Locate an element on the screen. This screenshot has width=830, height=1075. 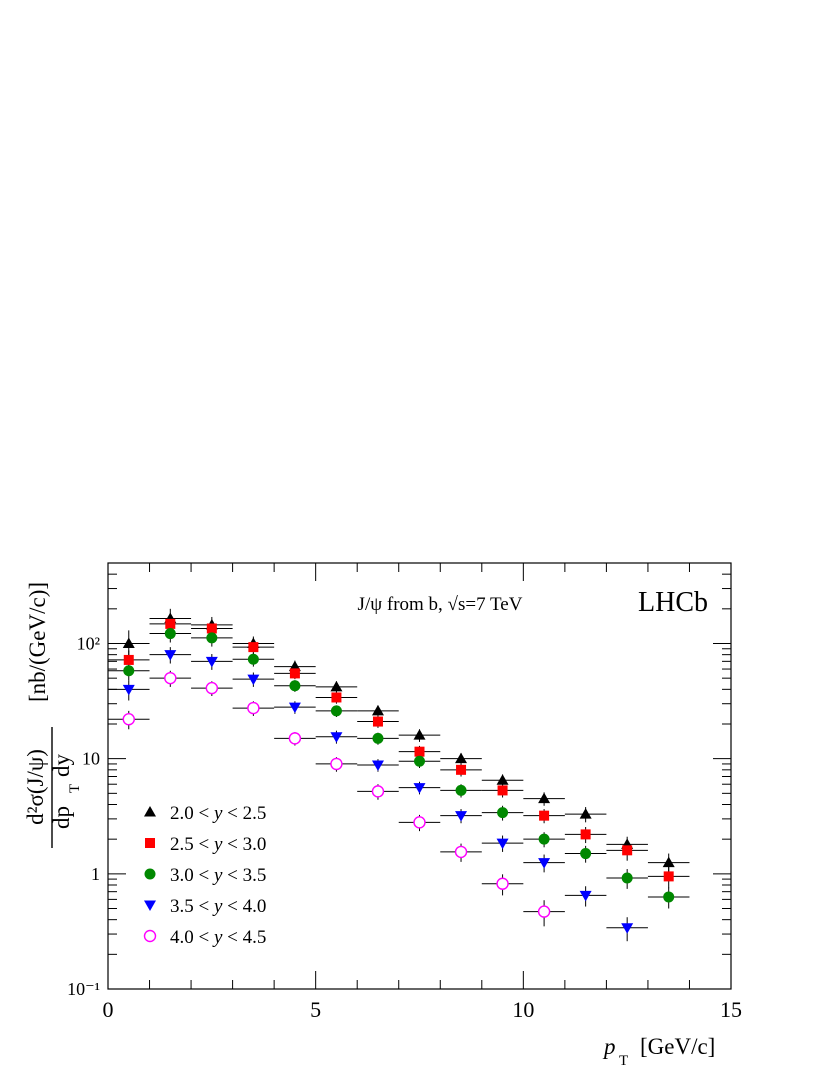
legend-label: 2.0 < y < 2.5 is located at coordinates (218, 813).